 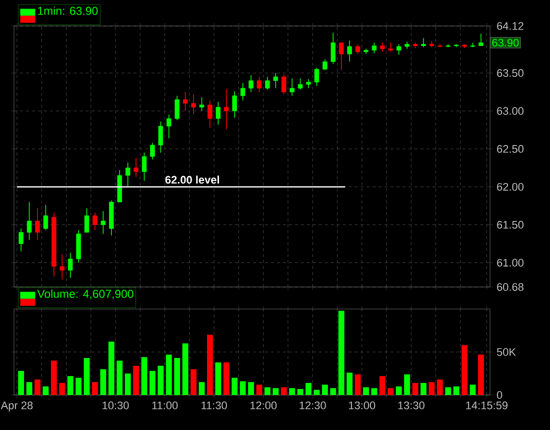 I want to click on y-tick-label: 63.50, so click(x=510, y=73).